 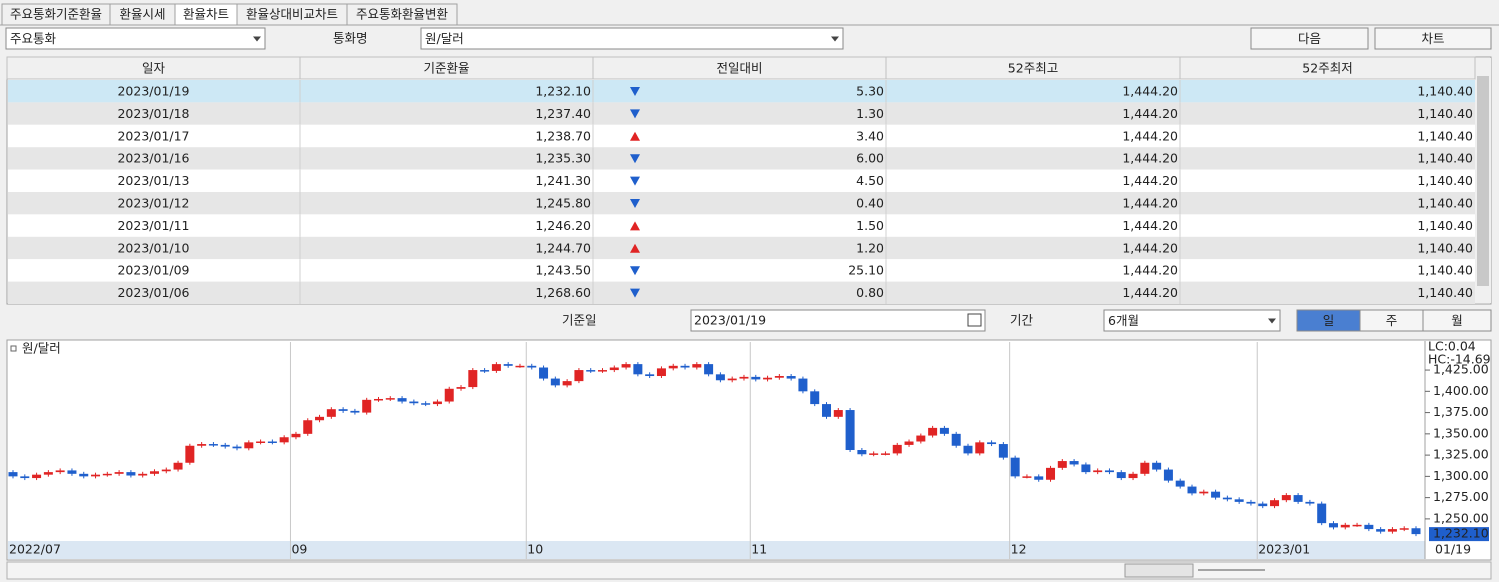 What do you see at coordinates (870, 91) in the screenshot?
I see `cell: 5.30` at bounding box center [870, 91].